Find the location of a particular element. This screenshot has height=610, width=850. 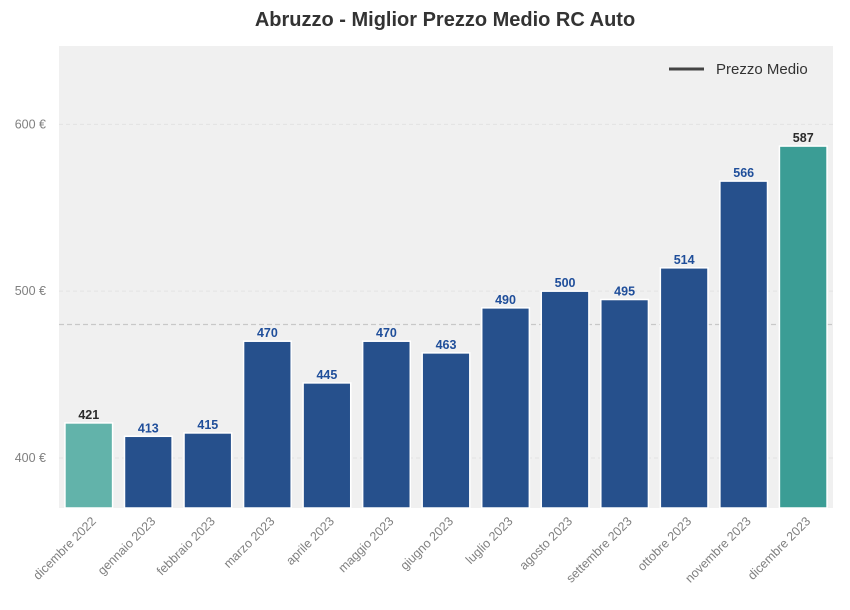

y-tick-label: 600 € is located at coordinates (30, 124).